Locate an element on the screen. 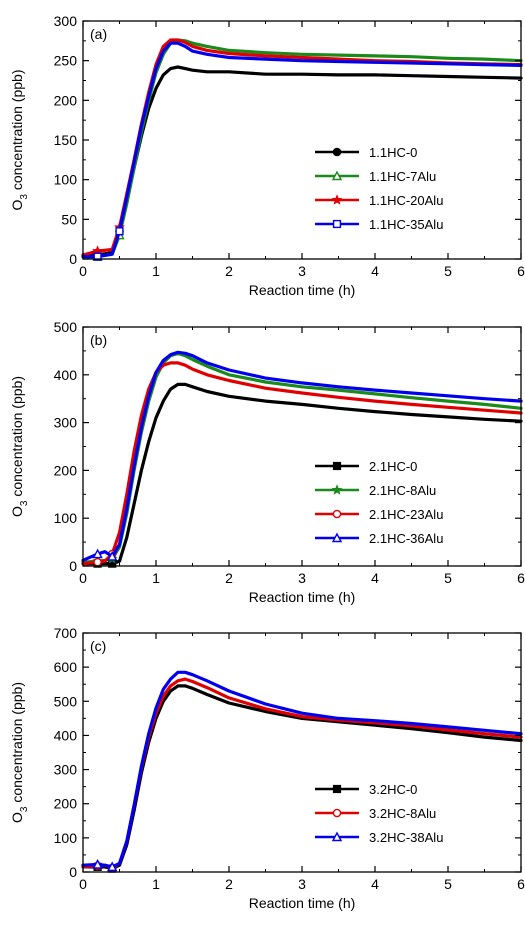 The height and width of the screenshot is (925, 525). y-tick-label: 150 is located at coordinates (66, 140).